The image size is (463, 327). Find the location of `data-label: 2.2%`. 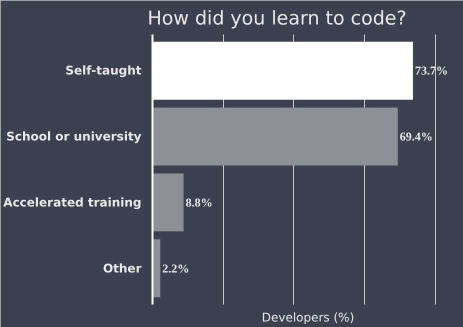

data-label: 2.2% is located at coordinates (176, 268).